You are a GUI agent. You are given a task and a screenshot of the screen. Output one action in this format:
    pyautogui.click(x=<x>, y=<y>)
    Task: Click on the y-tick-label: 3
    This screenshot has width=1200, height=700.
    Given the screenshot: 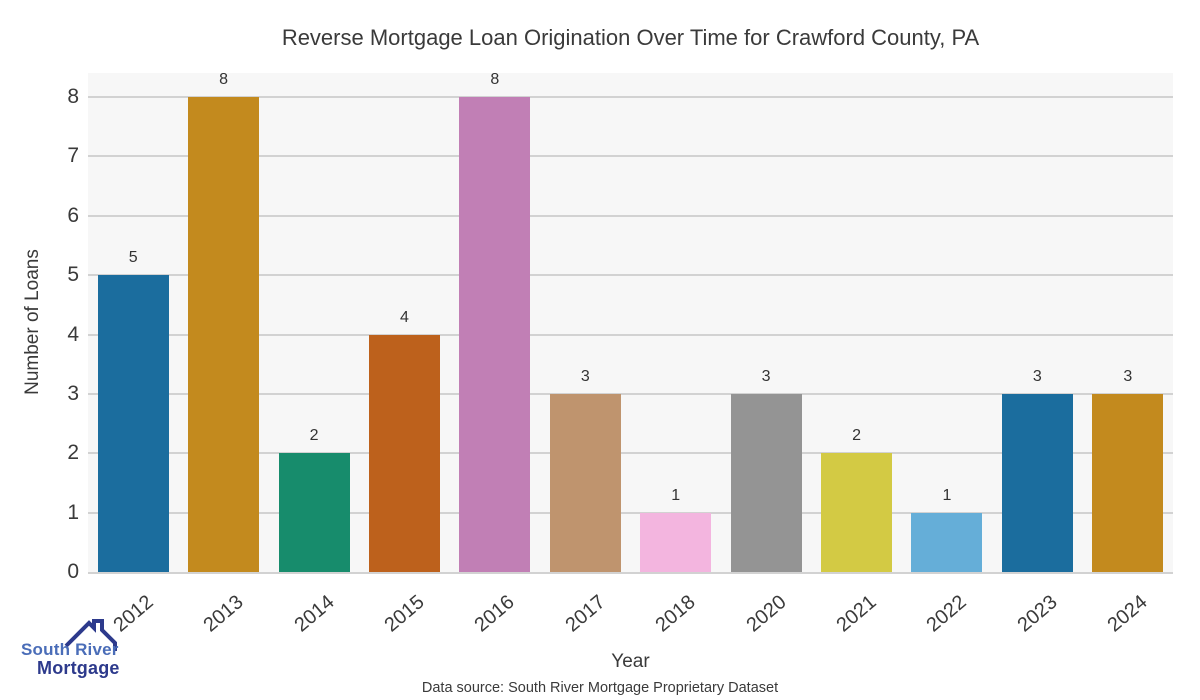 What is the action you would take?
    pyautogui.click(x=73, y=393)
    